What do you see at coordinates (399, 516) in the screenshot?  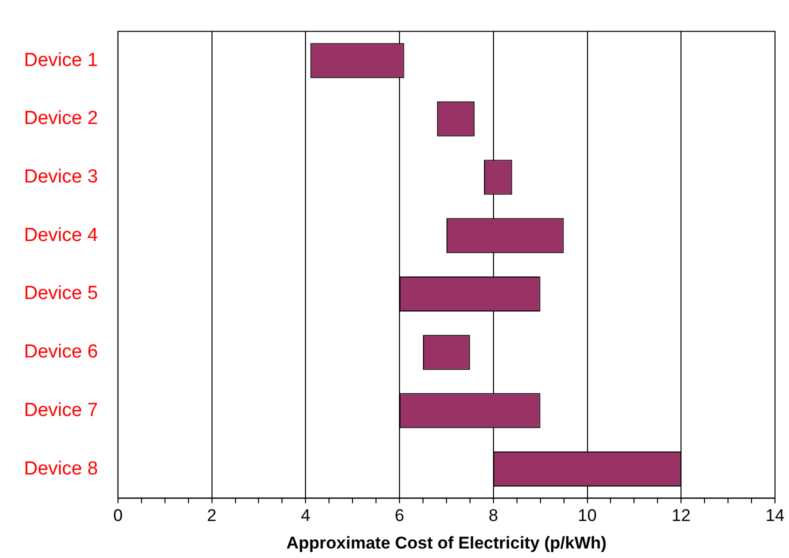 I see `x-tick-label: 6` at bounding box center [399, 516].